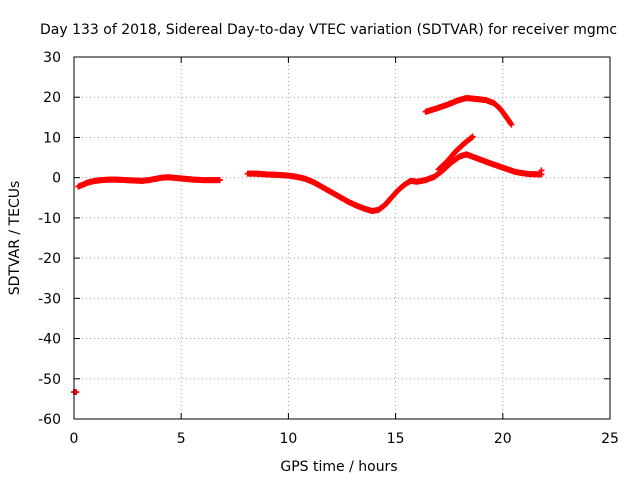 The image size is (640, 480). Describe the element at coordinates (52, 98) in the screenshot. I see `y-tick-label: 20` at that location.